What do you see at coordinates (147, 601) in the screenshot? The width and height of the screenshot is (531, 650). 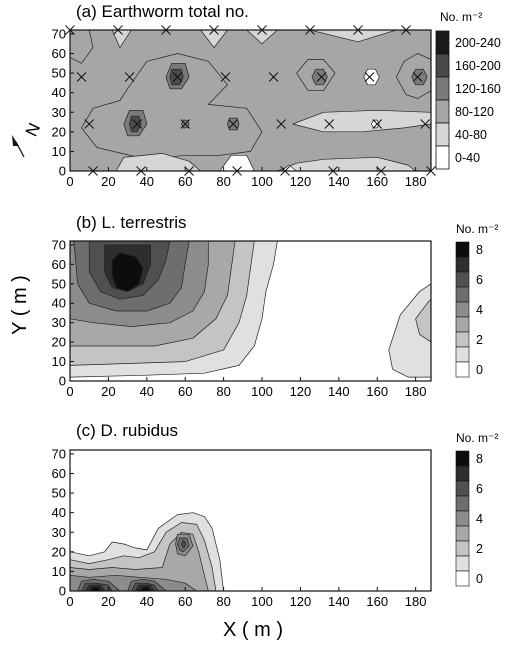 I see `x-tick-label: 40` at bounding box center [147, 601].